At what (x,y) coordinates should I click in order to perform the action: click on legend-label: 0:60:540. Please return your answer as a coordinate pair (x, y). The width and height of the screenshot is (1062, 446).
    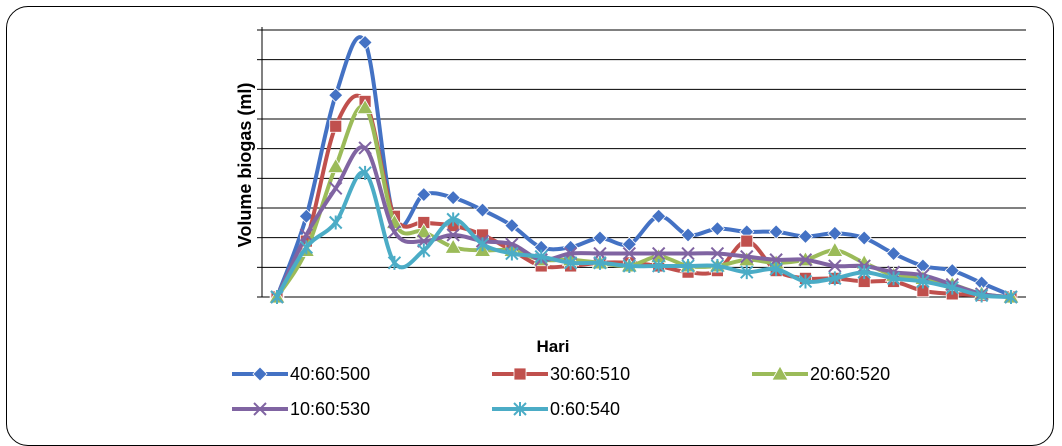
    Looking at the image, I should click on (585, 409).